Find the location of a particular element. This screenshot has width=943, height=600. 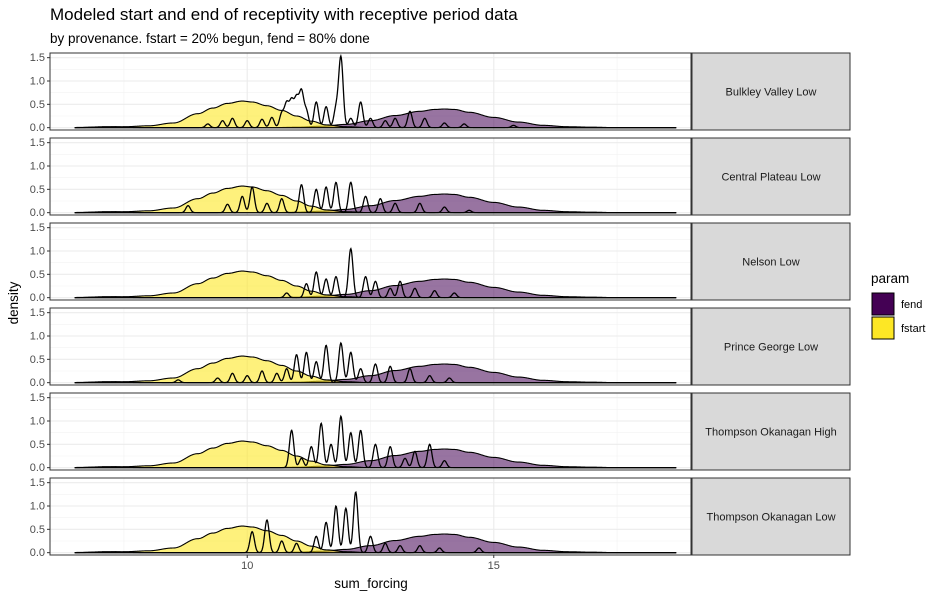

facet-strip-label: Thompson Okanagan Low is located at coordinates (770, 518).